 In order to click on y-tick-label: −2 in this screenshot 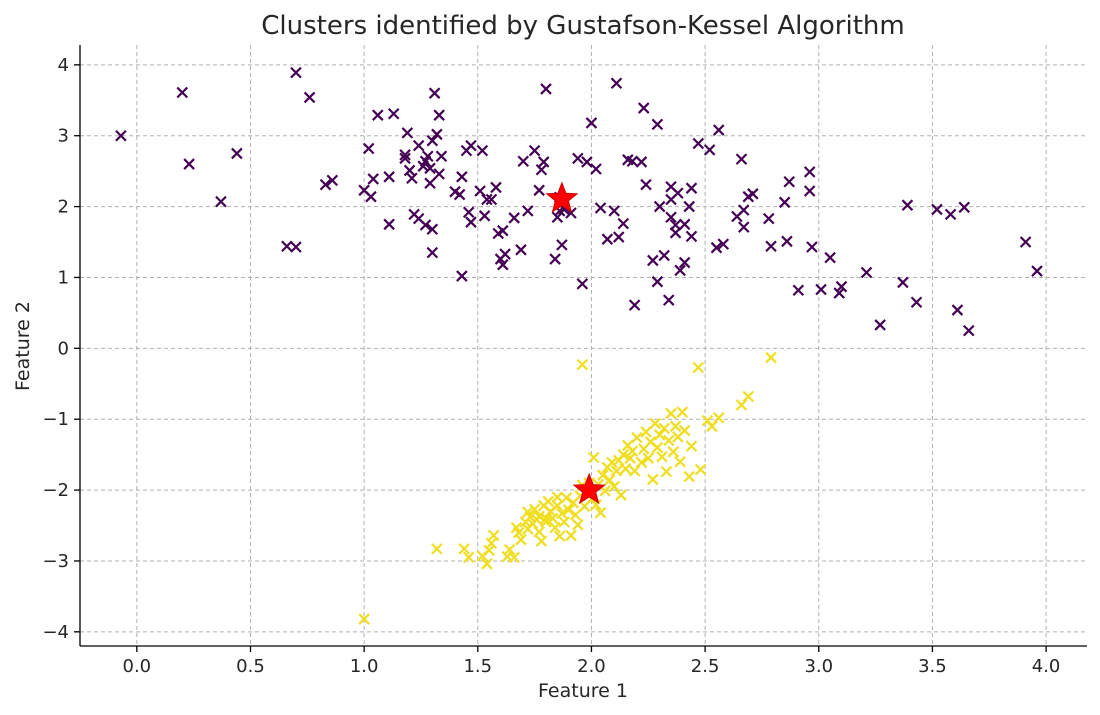, I will do `click(55, 490)`.